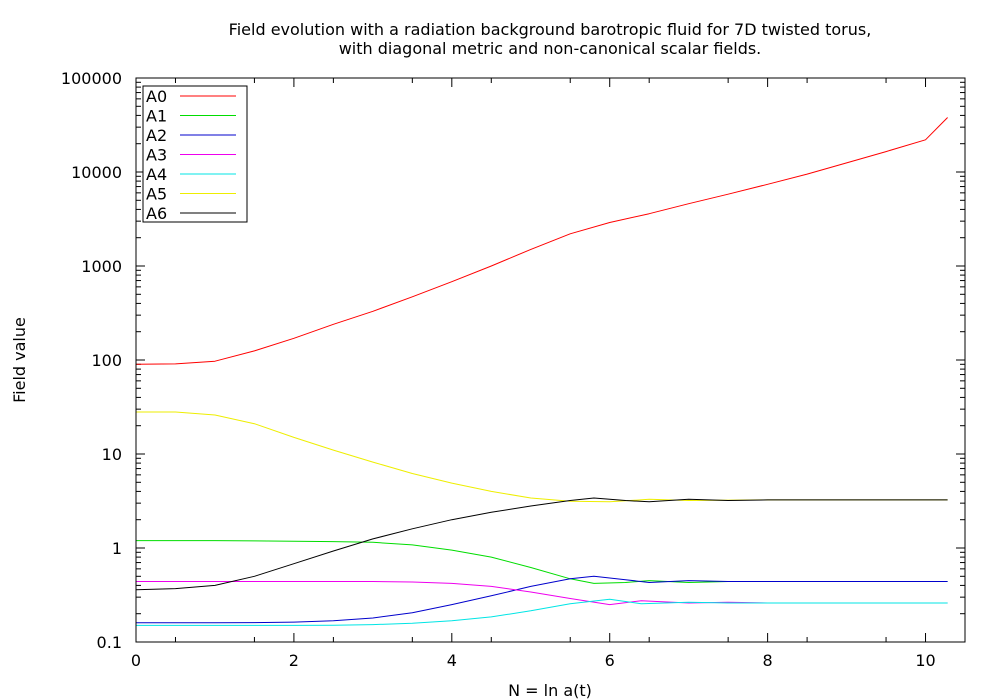 The width and height of the screenshot is (1000, 700). I want to click on series-line-a2, so click(542, 599).